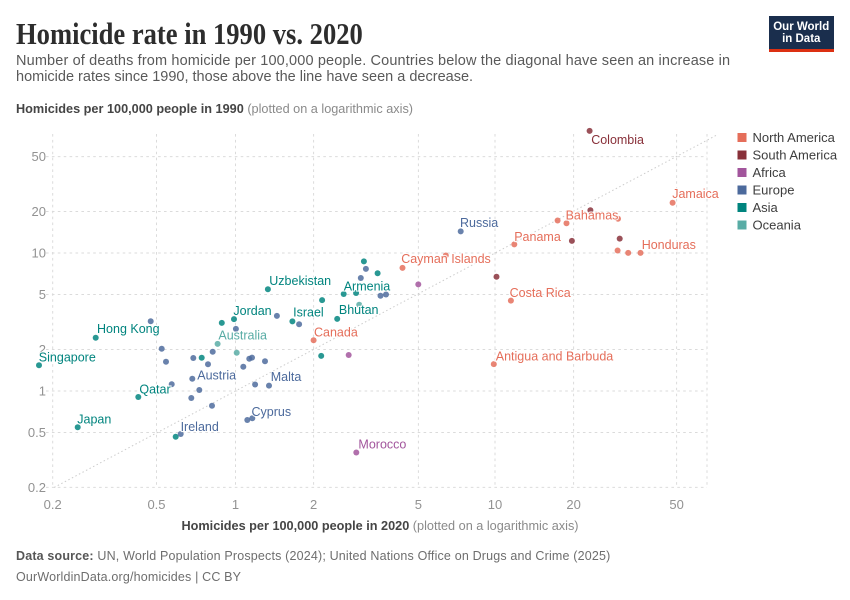 The height and width of the screenshot is (600, 850). Describe the element at coordinates (794, 137) in the screenshot. I see `svg-text: North America` at that location.